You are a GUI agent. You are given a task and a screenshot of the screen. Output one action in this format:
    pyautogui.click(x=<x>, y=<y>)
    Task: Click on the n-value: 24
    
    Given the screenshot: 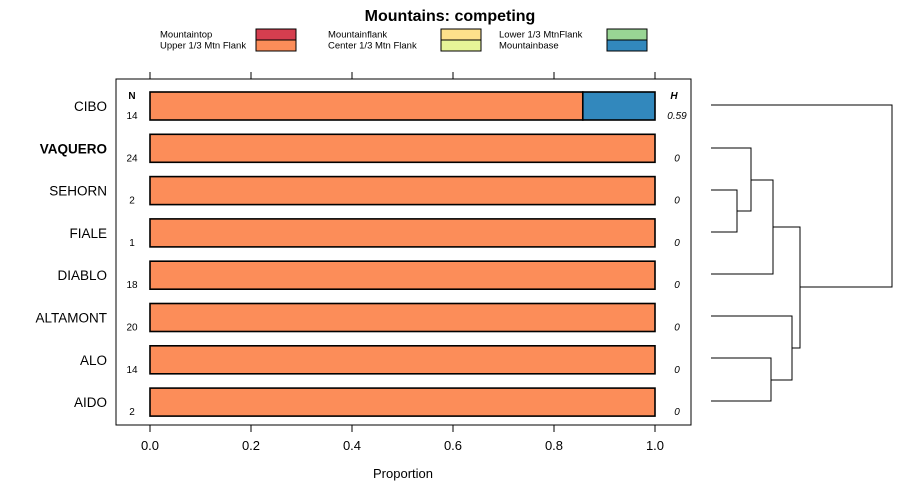 What is the action you would take?
    pyautogui.click(x=132, y=158)
    